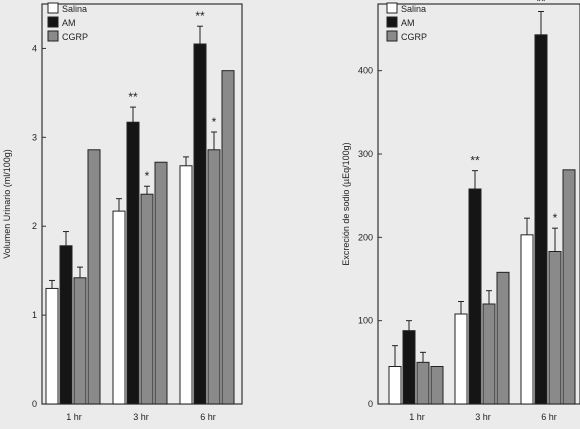 The image size is (580, 429). What do you see at coordinates (365, 154) in the screenshot?
I see `y-tick-label: 300` at bounding box center [365, 154].